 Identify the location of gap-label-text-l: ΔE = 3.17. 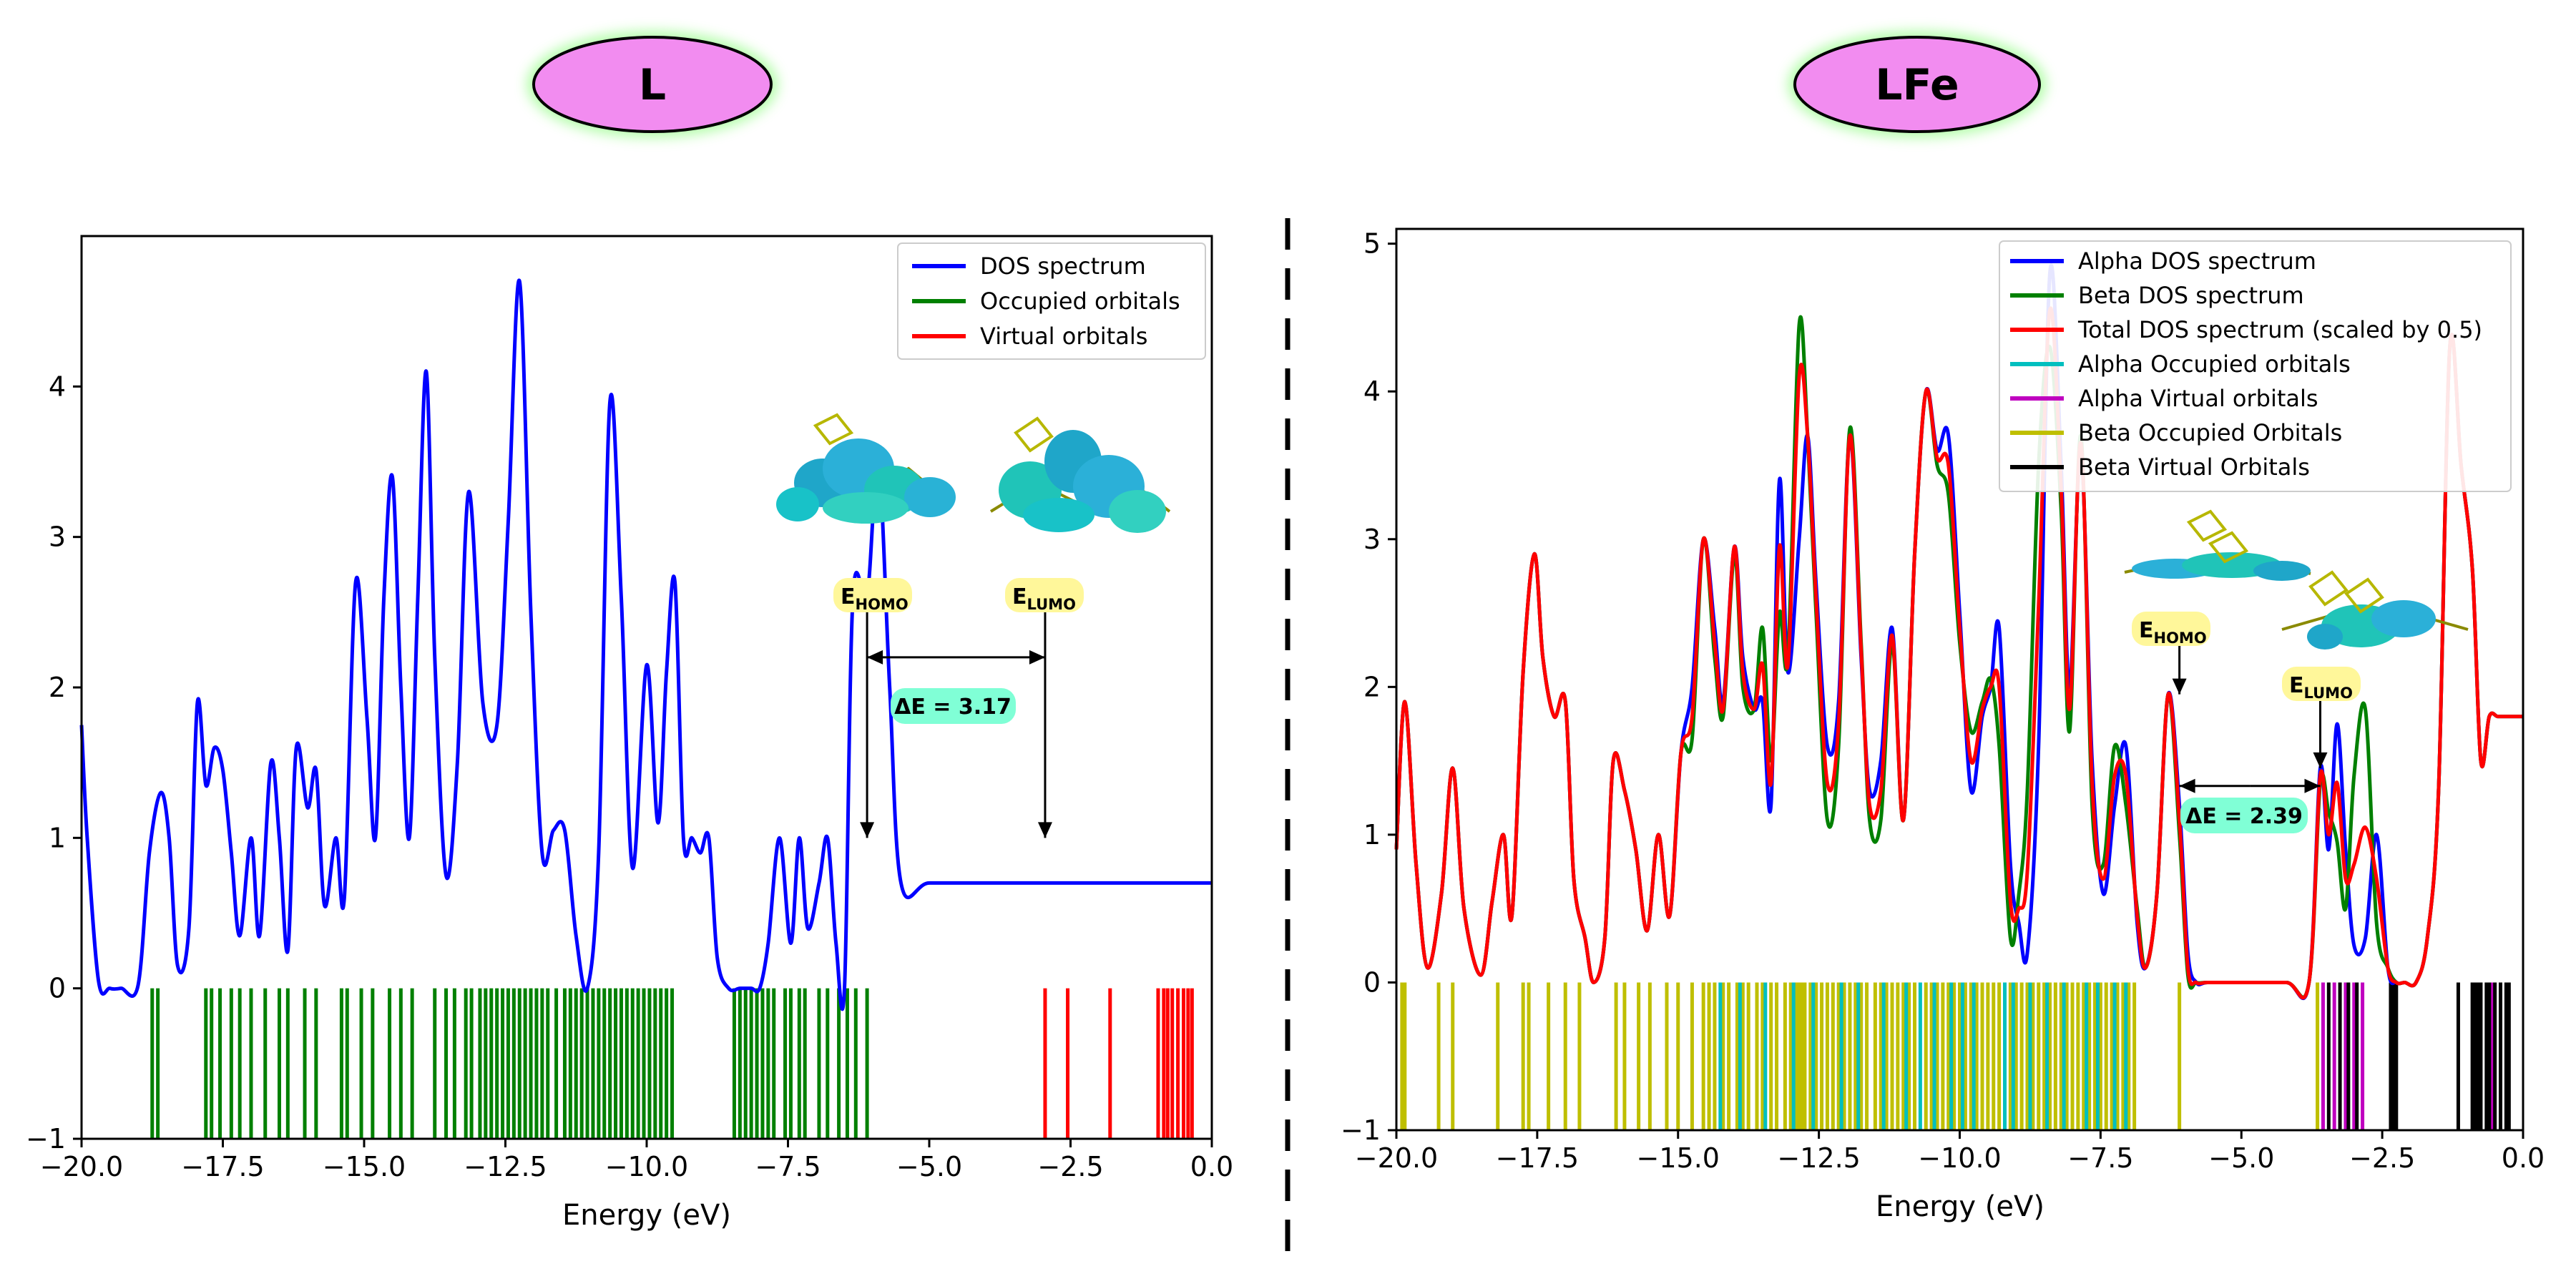
(953, 707).